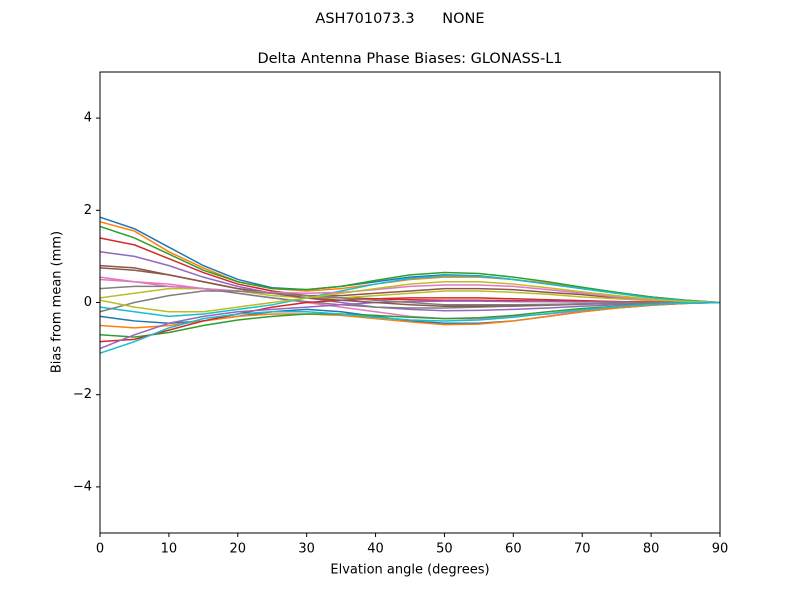 The height and width of the screenshot is (600, 800). Describe the element at coordinates (82, 486) in the screenshot. I see `y-tick-label: −4` at that location.